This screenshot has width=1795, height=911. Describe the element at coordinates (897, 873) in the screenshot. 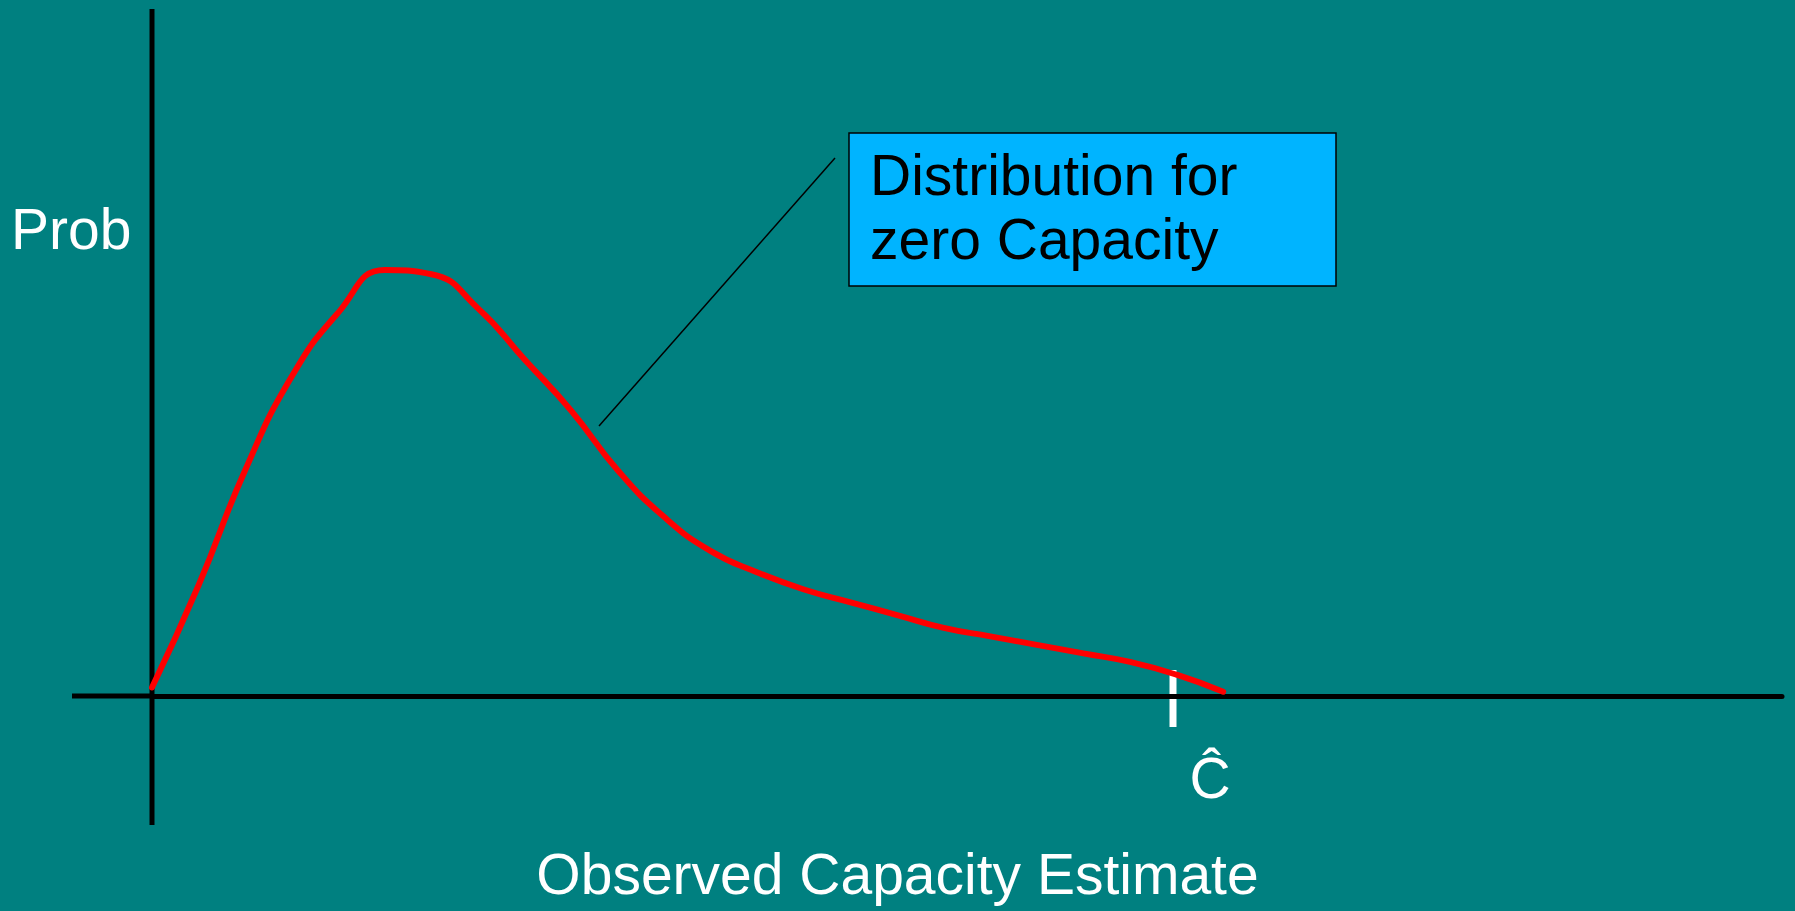

I see `x-axis-title: Observed Capacity Estimate` at that location.